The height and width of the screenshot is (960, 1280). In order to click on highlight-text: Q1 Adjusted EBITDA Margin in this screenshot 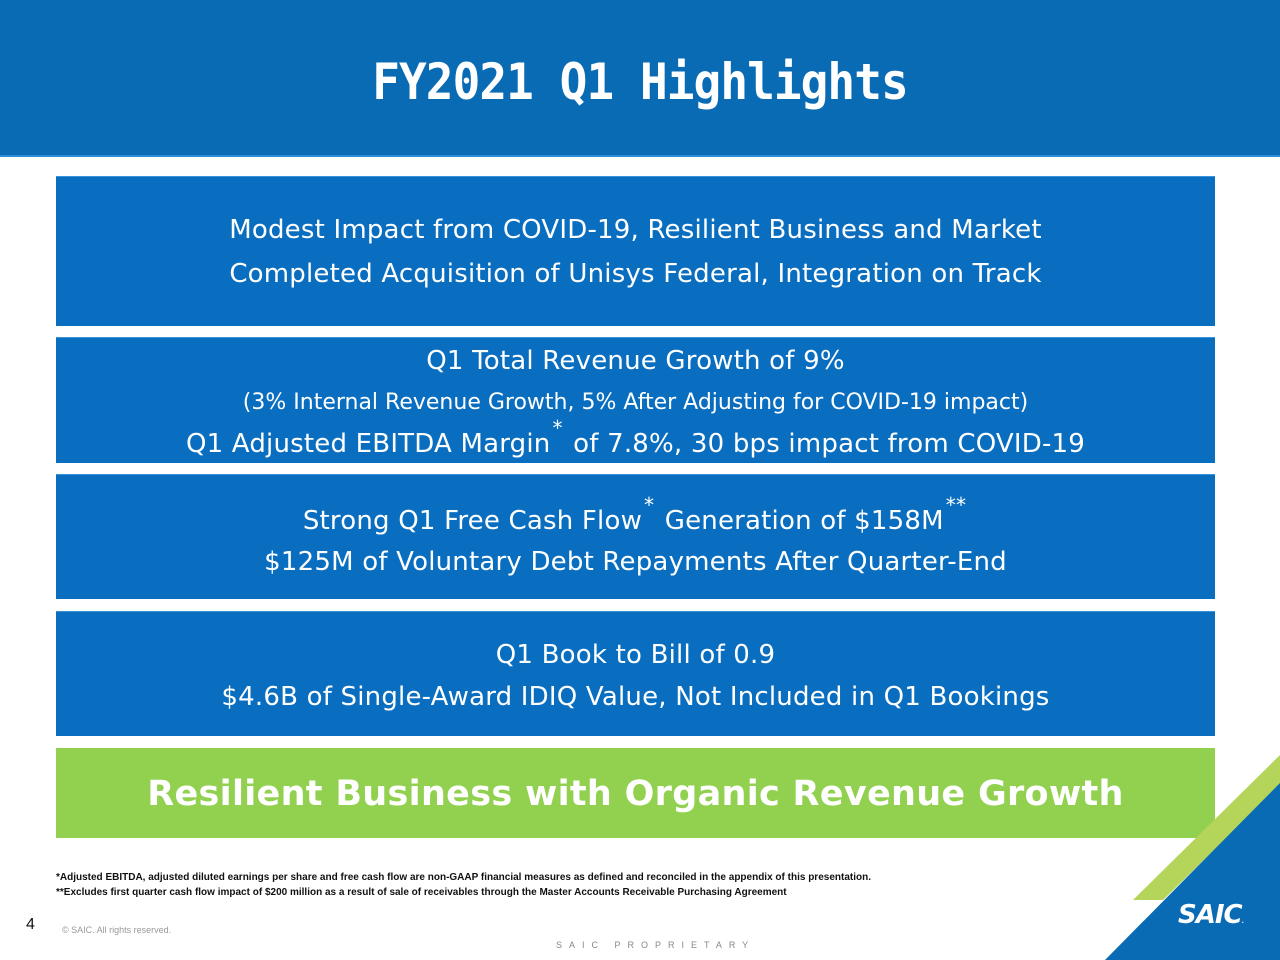, I will do `click(368, 444)`.